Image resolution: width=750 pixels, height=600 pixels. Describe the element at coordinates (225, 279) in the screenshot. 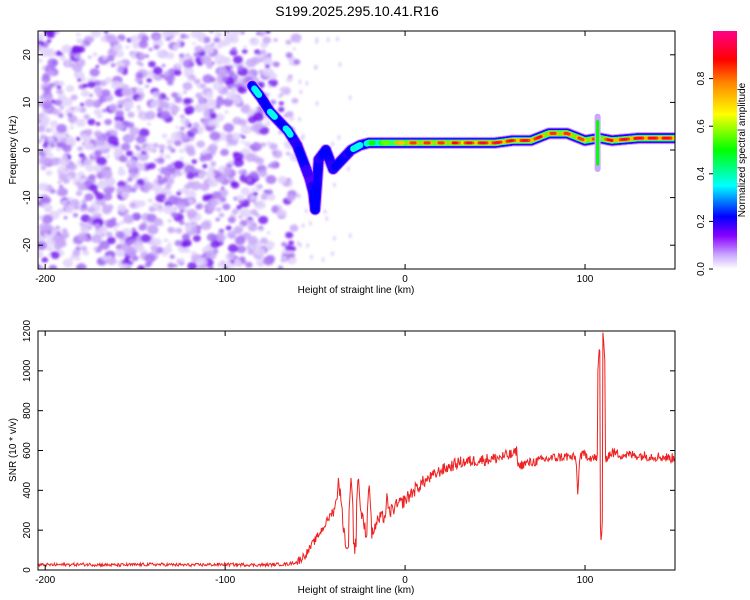

I see `spectrogram-x-tick-label: -100` at that location.